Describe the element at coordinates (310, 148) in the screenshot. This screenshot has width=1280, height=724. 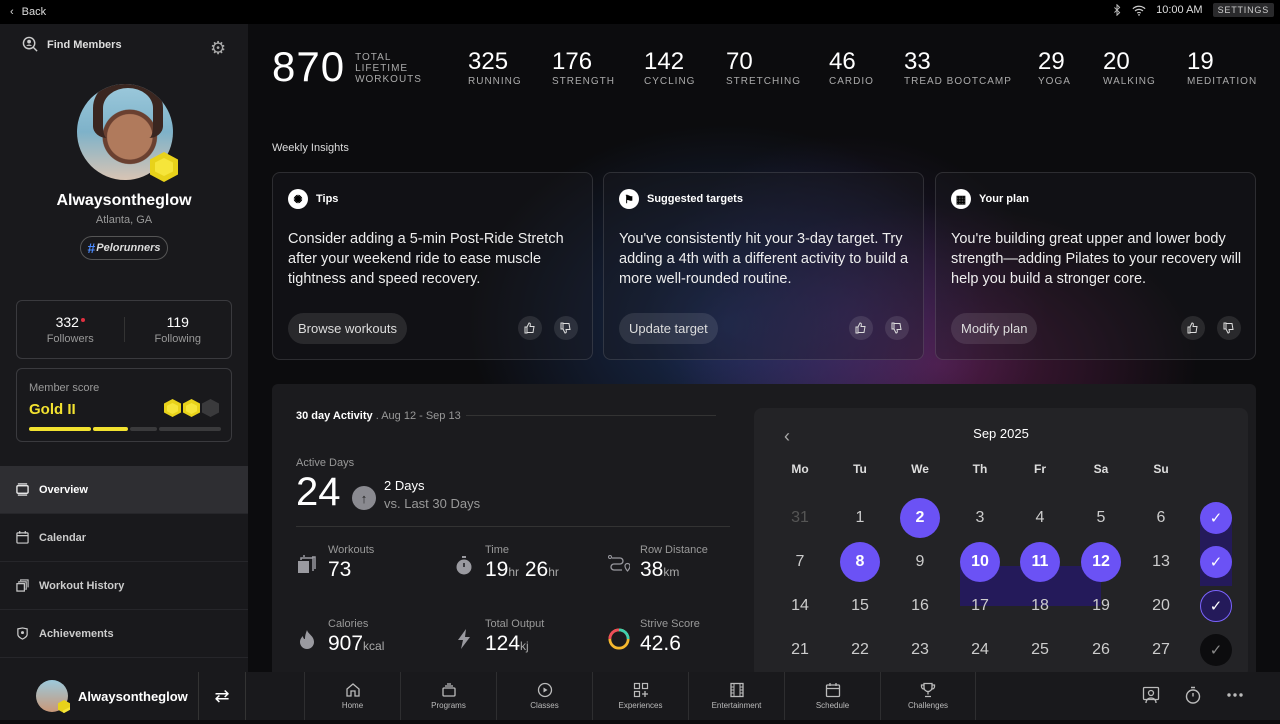
I see `weekly-insights-title: Weekly Insights` at that location.